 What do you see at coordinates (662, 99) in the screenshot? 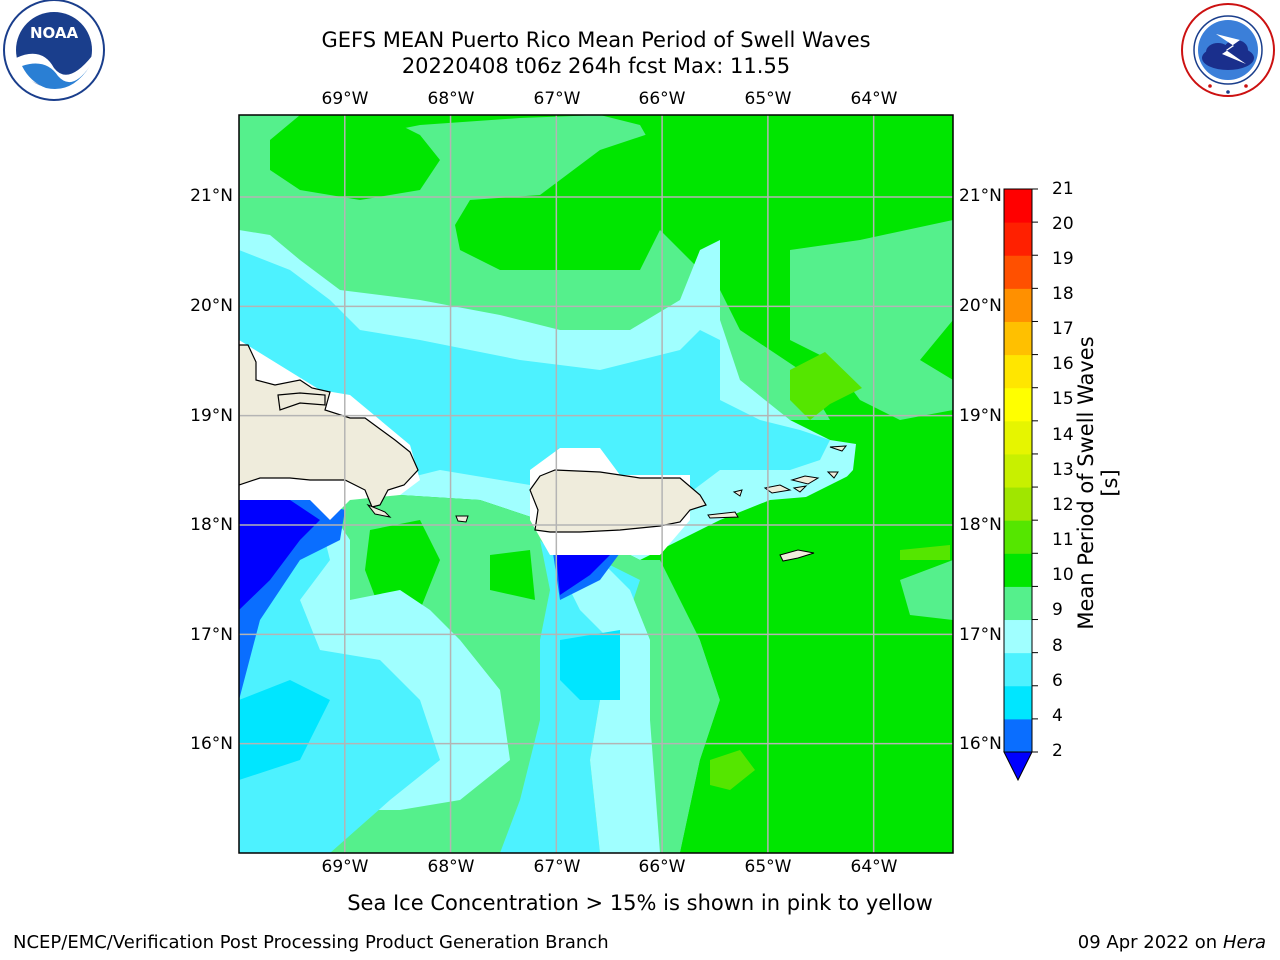
I see `lon-label-top-66w: 66°W` at bounding box center [662, 99].